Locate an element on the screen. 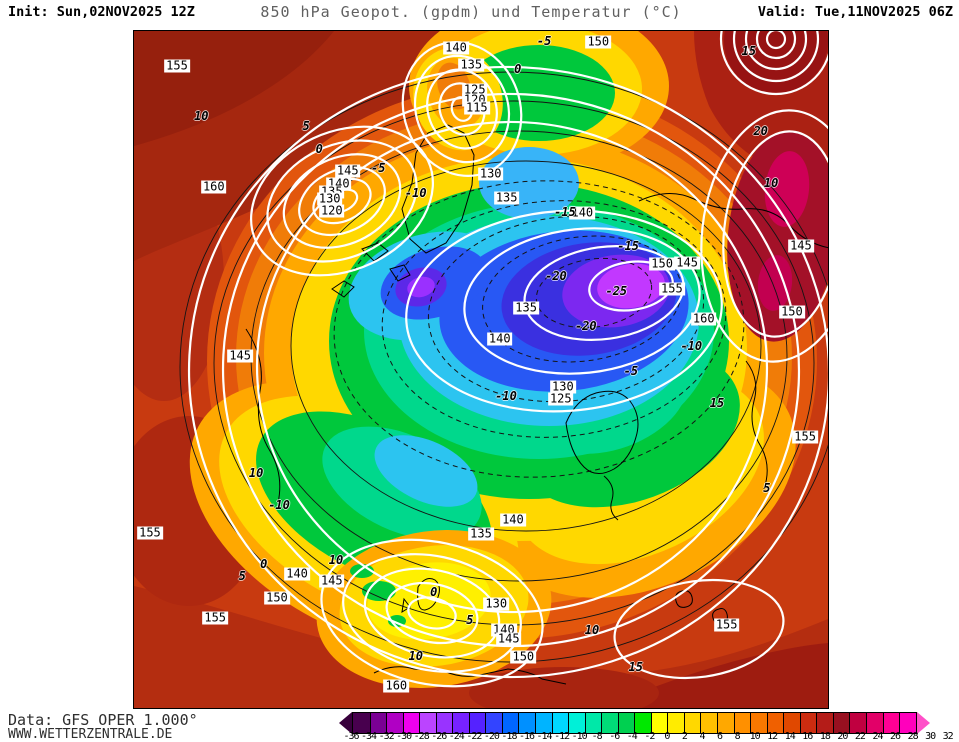 The image size is (959, 742). colorbar-right-arrow-icon is located at coordinates (923, 723).